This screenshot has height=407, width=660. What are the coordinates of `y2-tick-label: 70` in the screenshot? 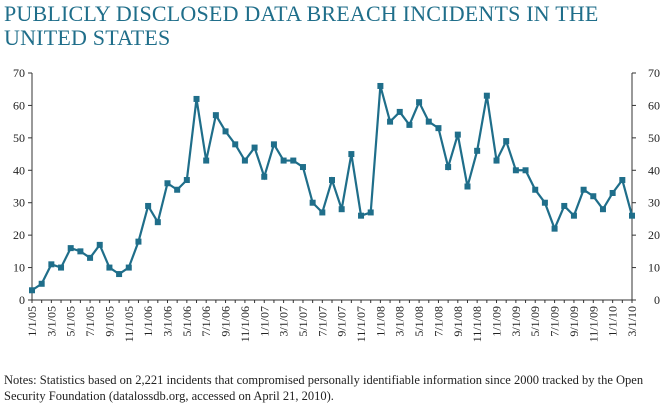 It's located at (654, 73).